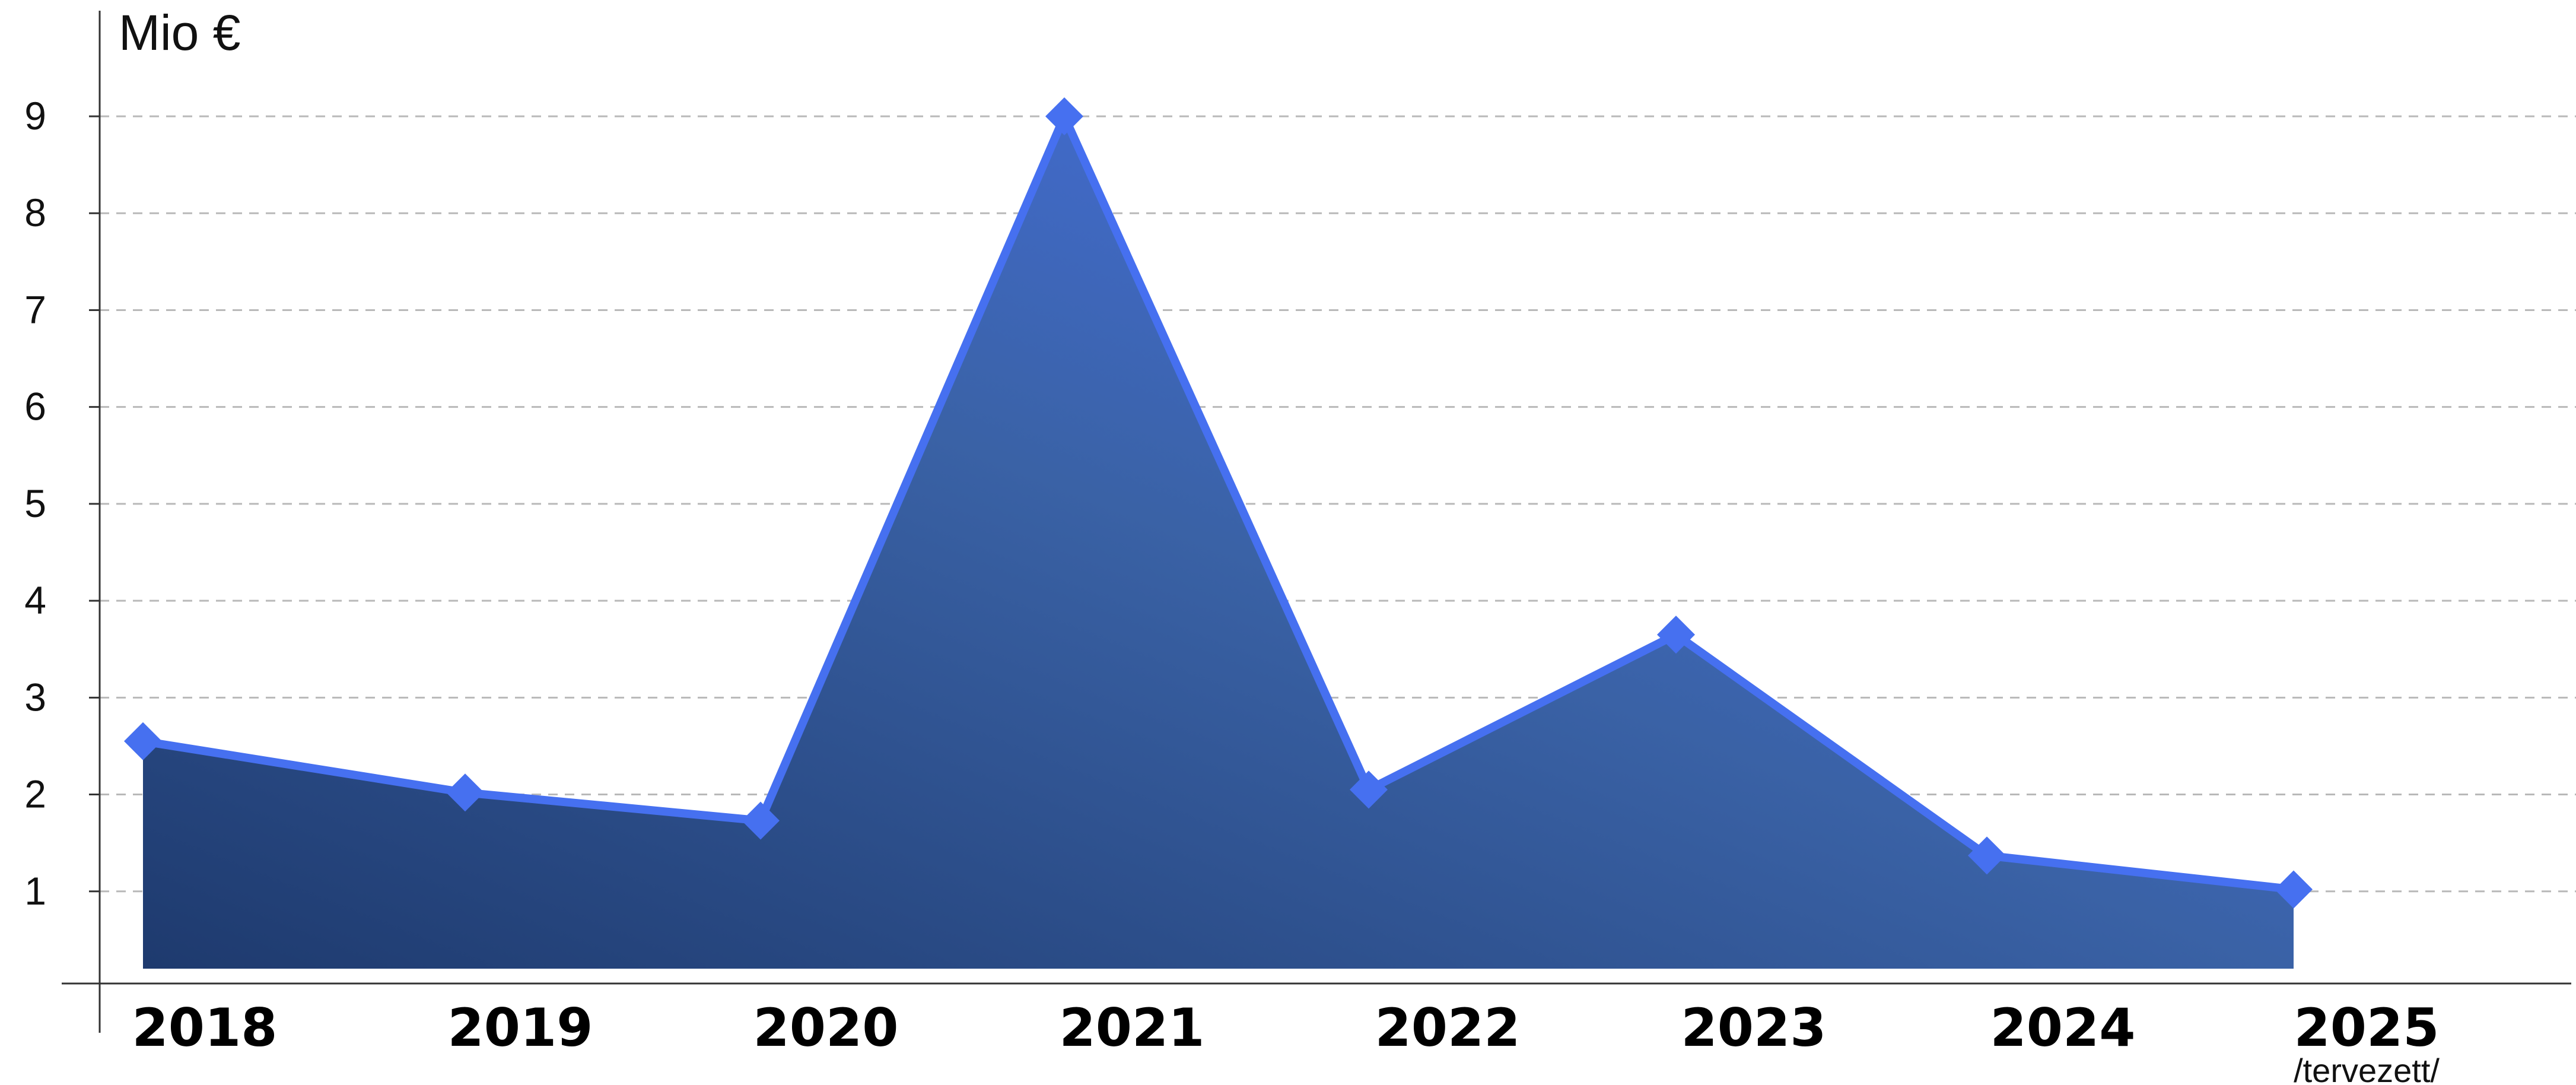 The image size is (2576, 1085). What do you see at coordinates (35, 212) in the screenshot?
I see `y-tick-label: 8` at bounding box center [35, 212].